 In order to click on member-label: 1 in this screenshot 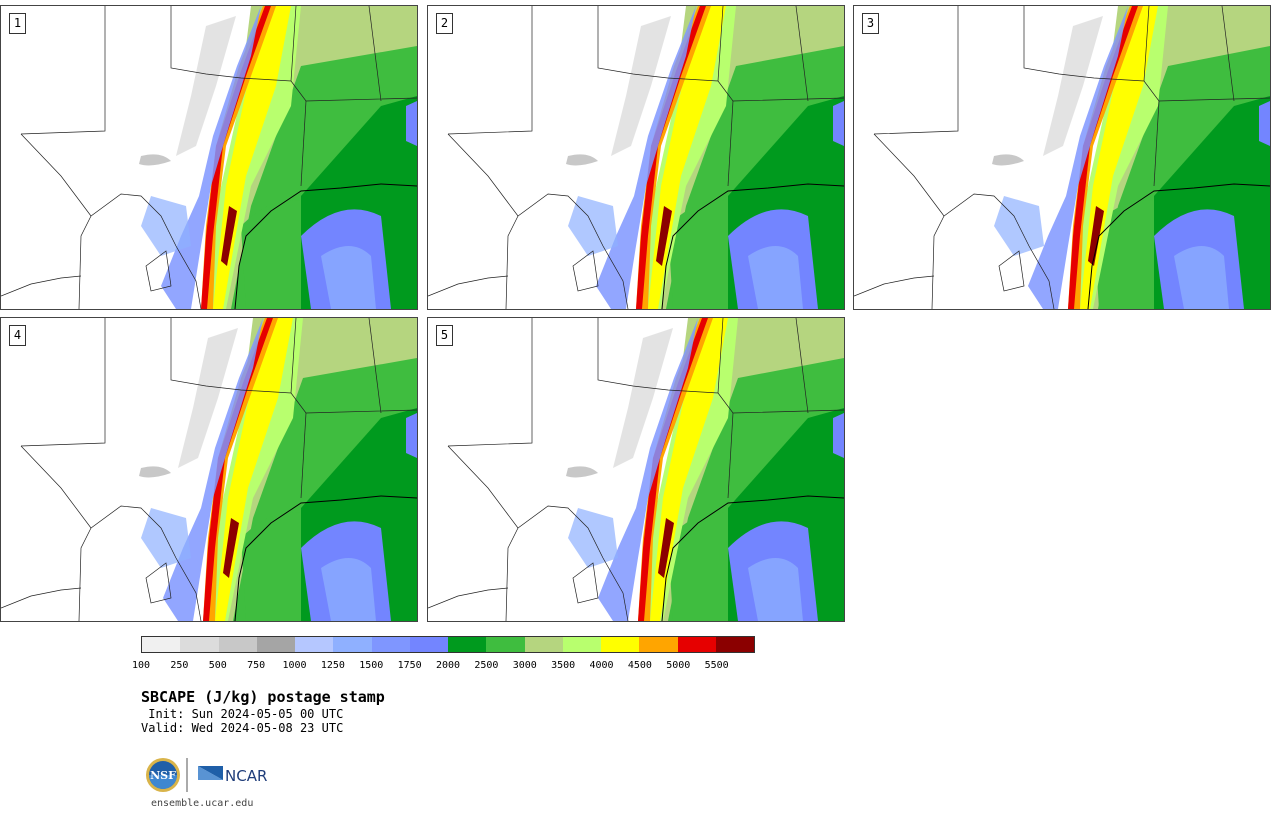, I will do `click(17, 23)`.